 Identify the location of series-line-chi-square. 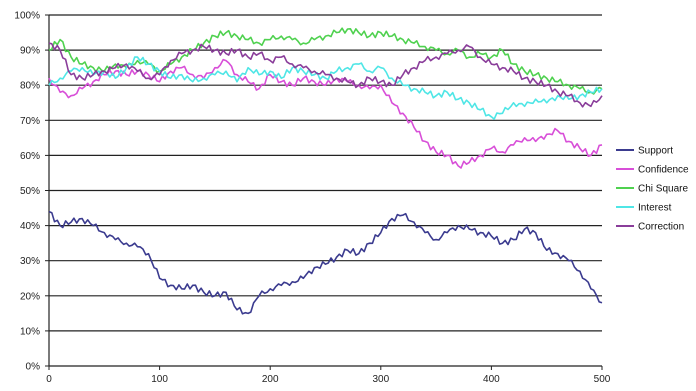
(325, 61).